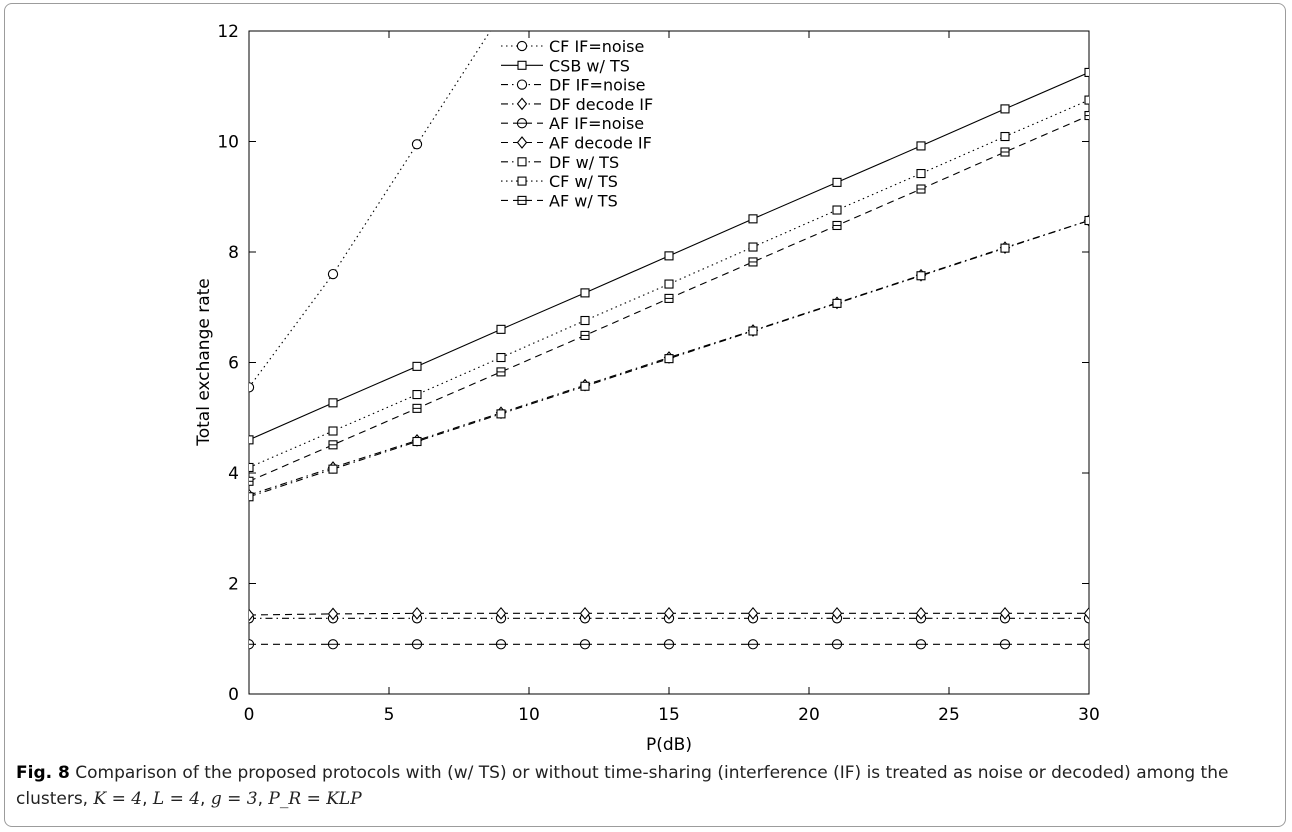  Describe the element at coordinates (669, 715) in the screenshot. I see `x-tick-label: 15` at that location.